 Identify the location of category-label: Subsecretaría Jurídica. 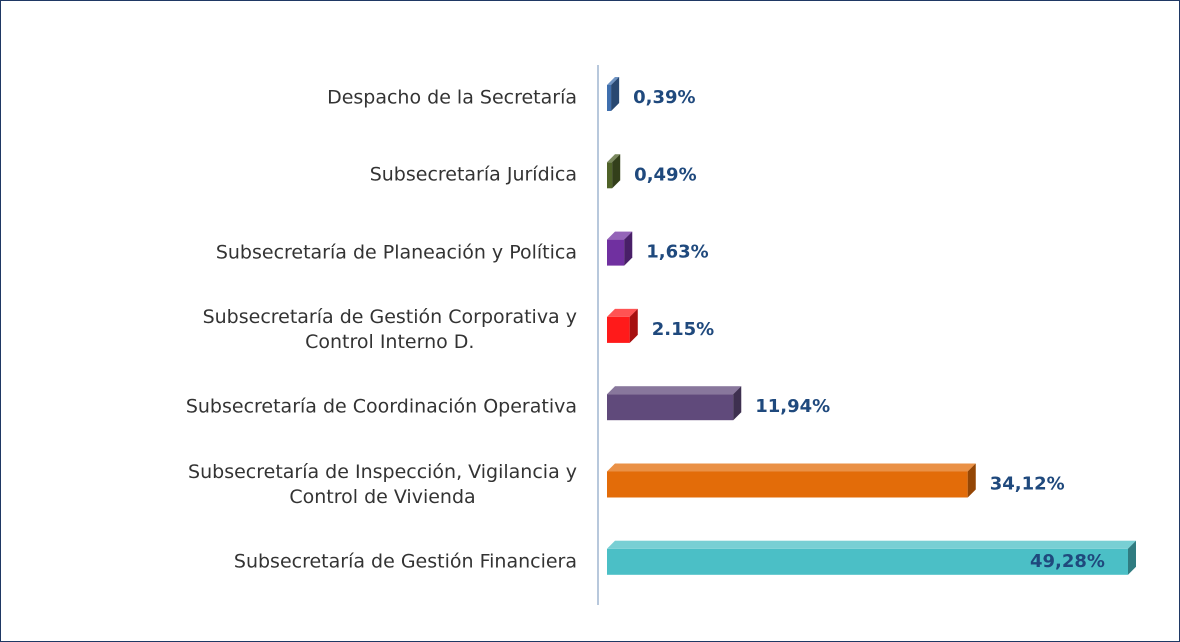
(473, 174).